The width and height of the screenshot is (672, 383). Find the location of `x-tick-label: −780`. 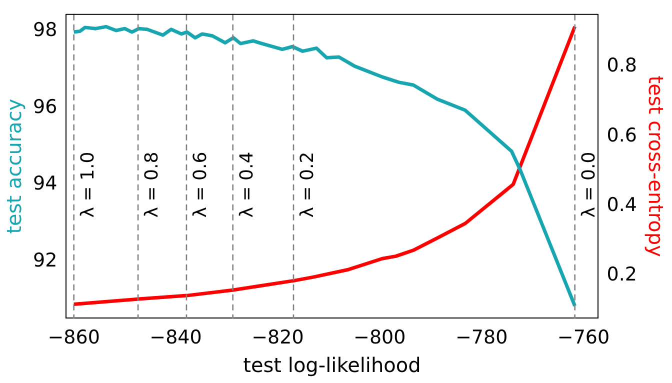

x-tick-label: −780 is located at coordinates (481, 337).